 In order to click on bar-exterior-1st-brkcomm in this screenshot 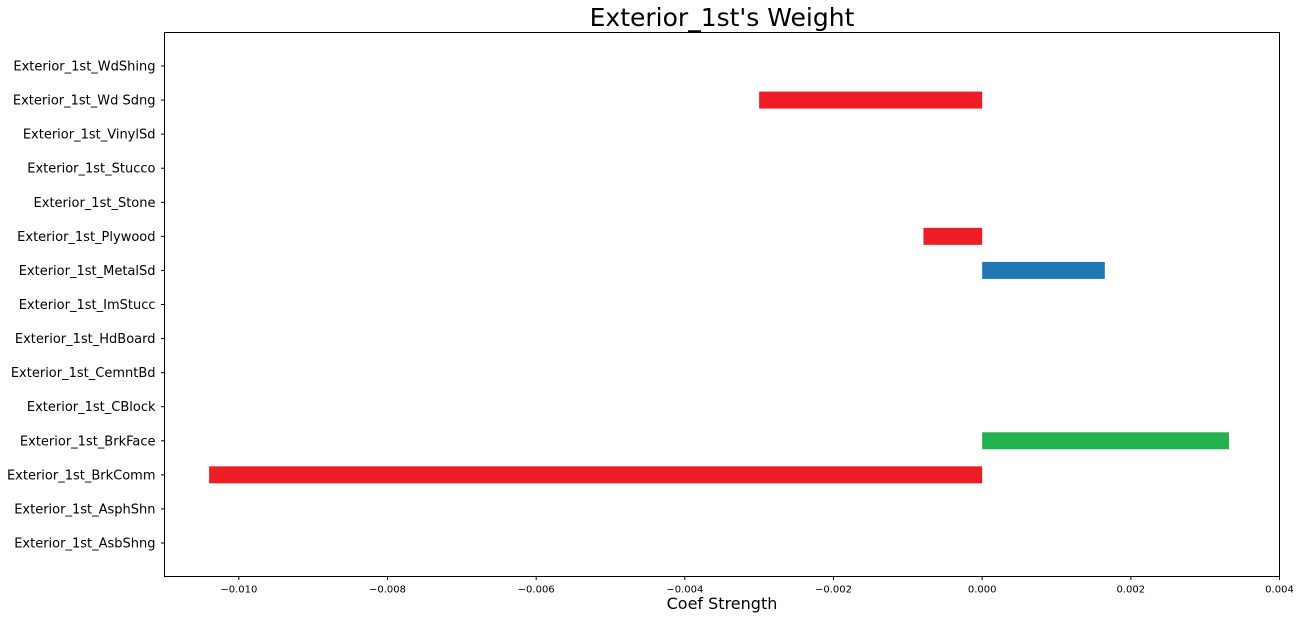, I will do `click(596, 475)`.